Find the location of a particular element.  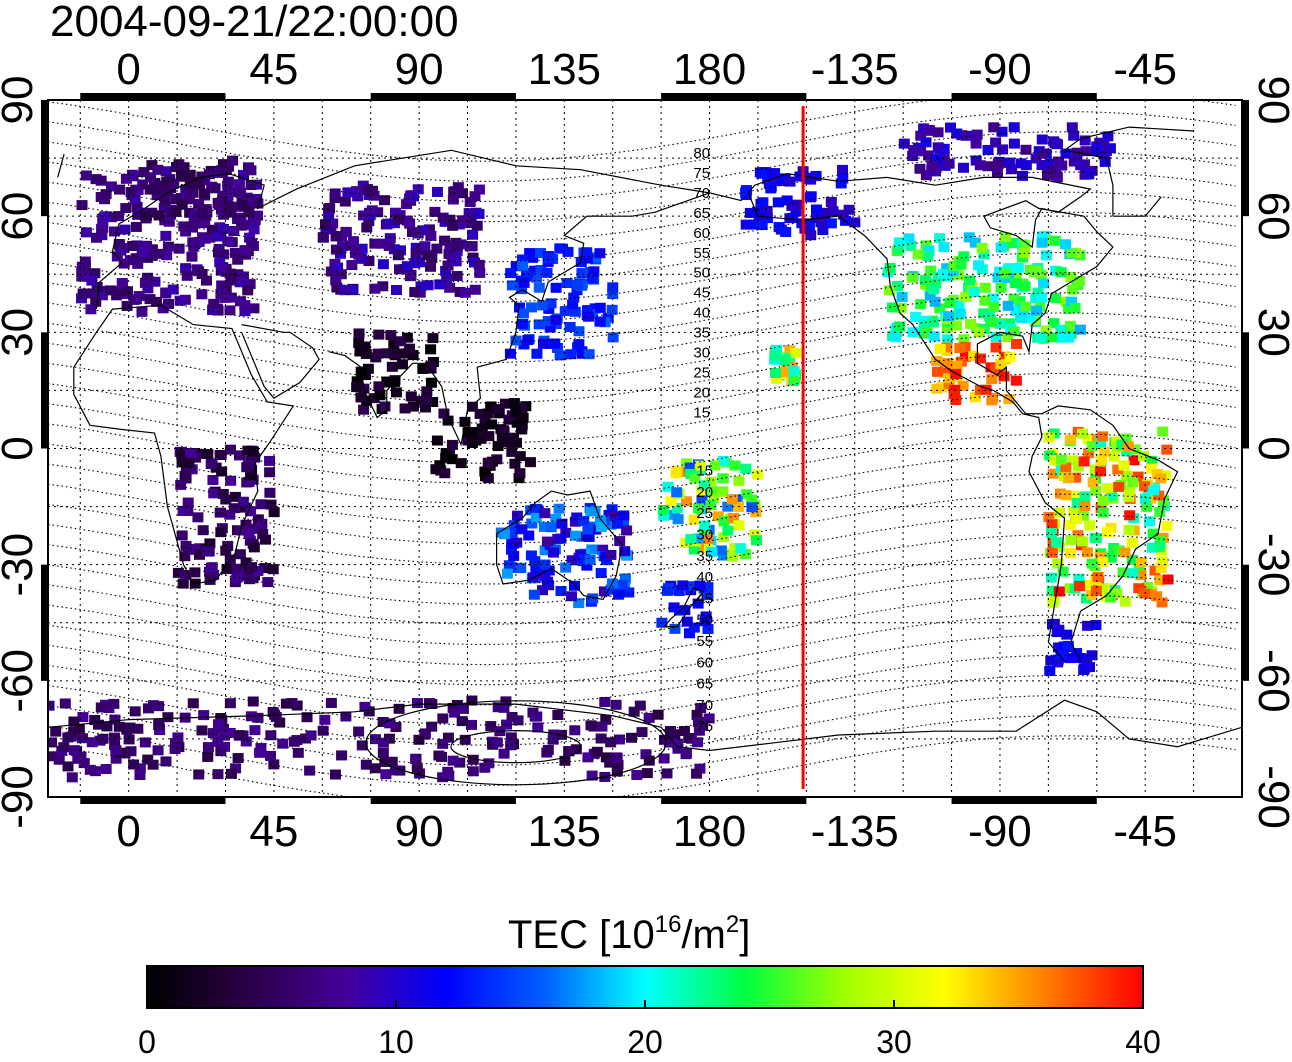

south-pole-oval is located at coordinates (516, 747).